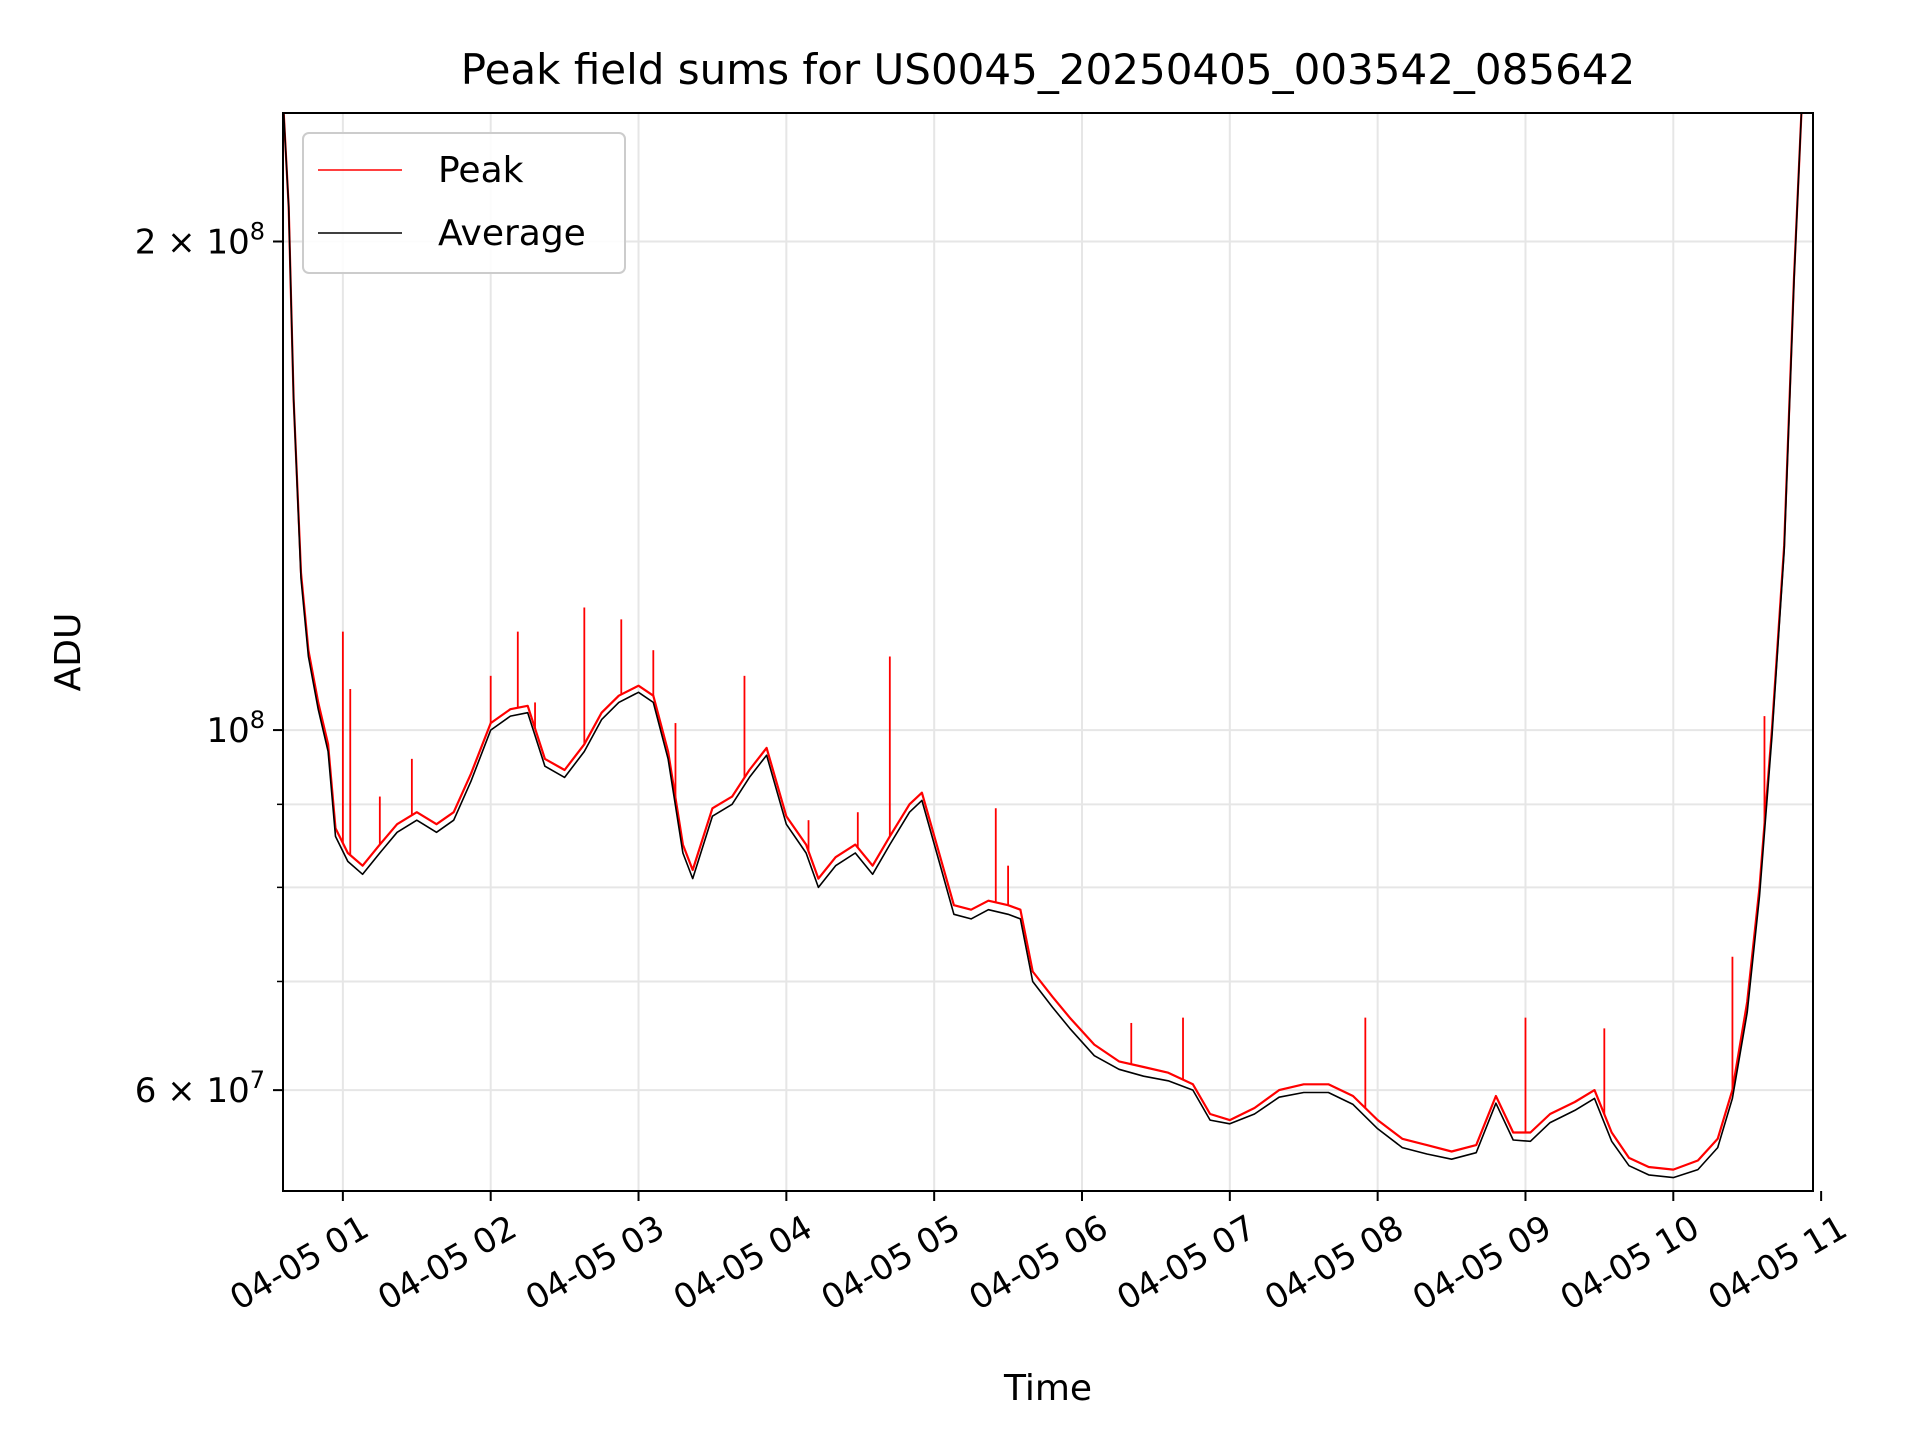 The image size is (1920, 1444). What do you see at coordinates (235, 728) in the screenshot?
I see `y-tick-label: 108` at bounding box center [235, 728].